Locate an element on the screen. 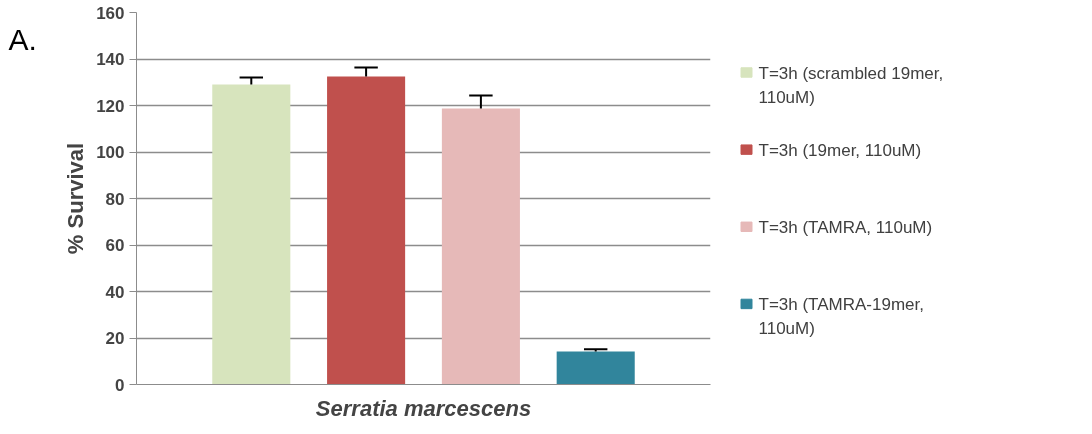 The image size is (1092, 434). y-tick-label: 140 is located at coordinates (110, 59).